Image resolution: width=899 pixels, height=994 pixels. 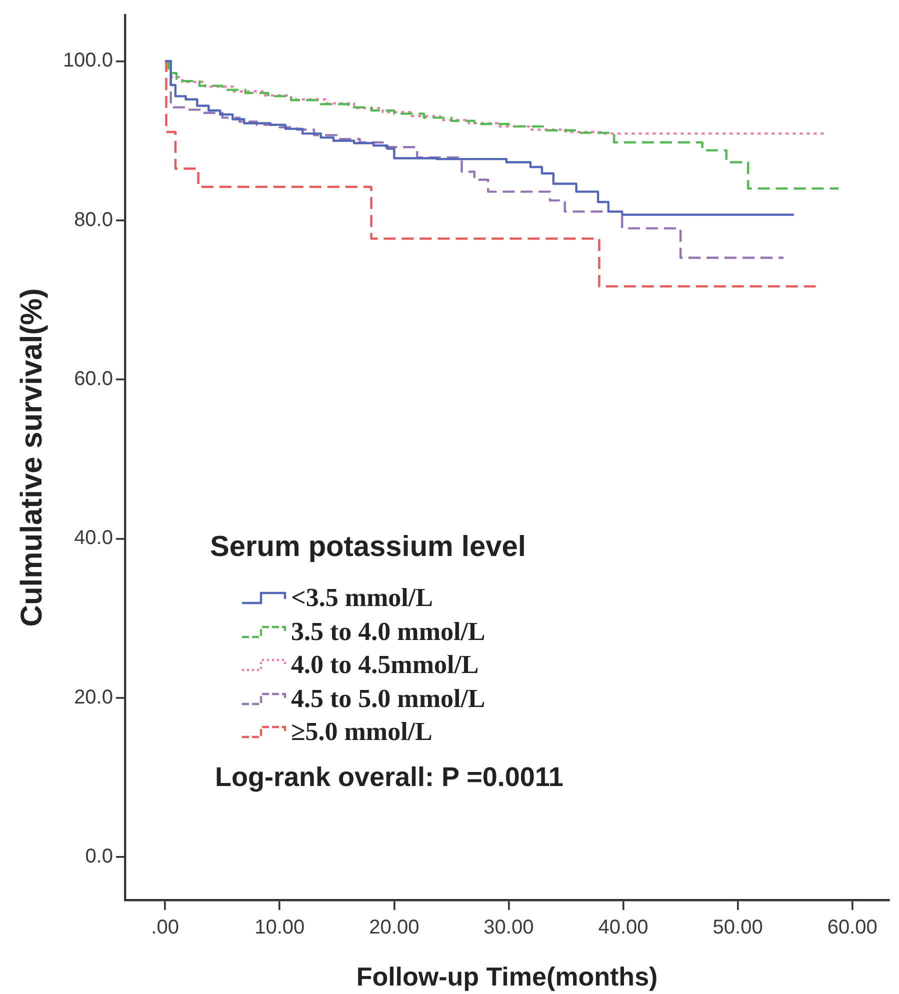 I want to click on legend-label: ≥5.0 mmol/L, so click(x=361, y=732).